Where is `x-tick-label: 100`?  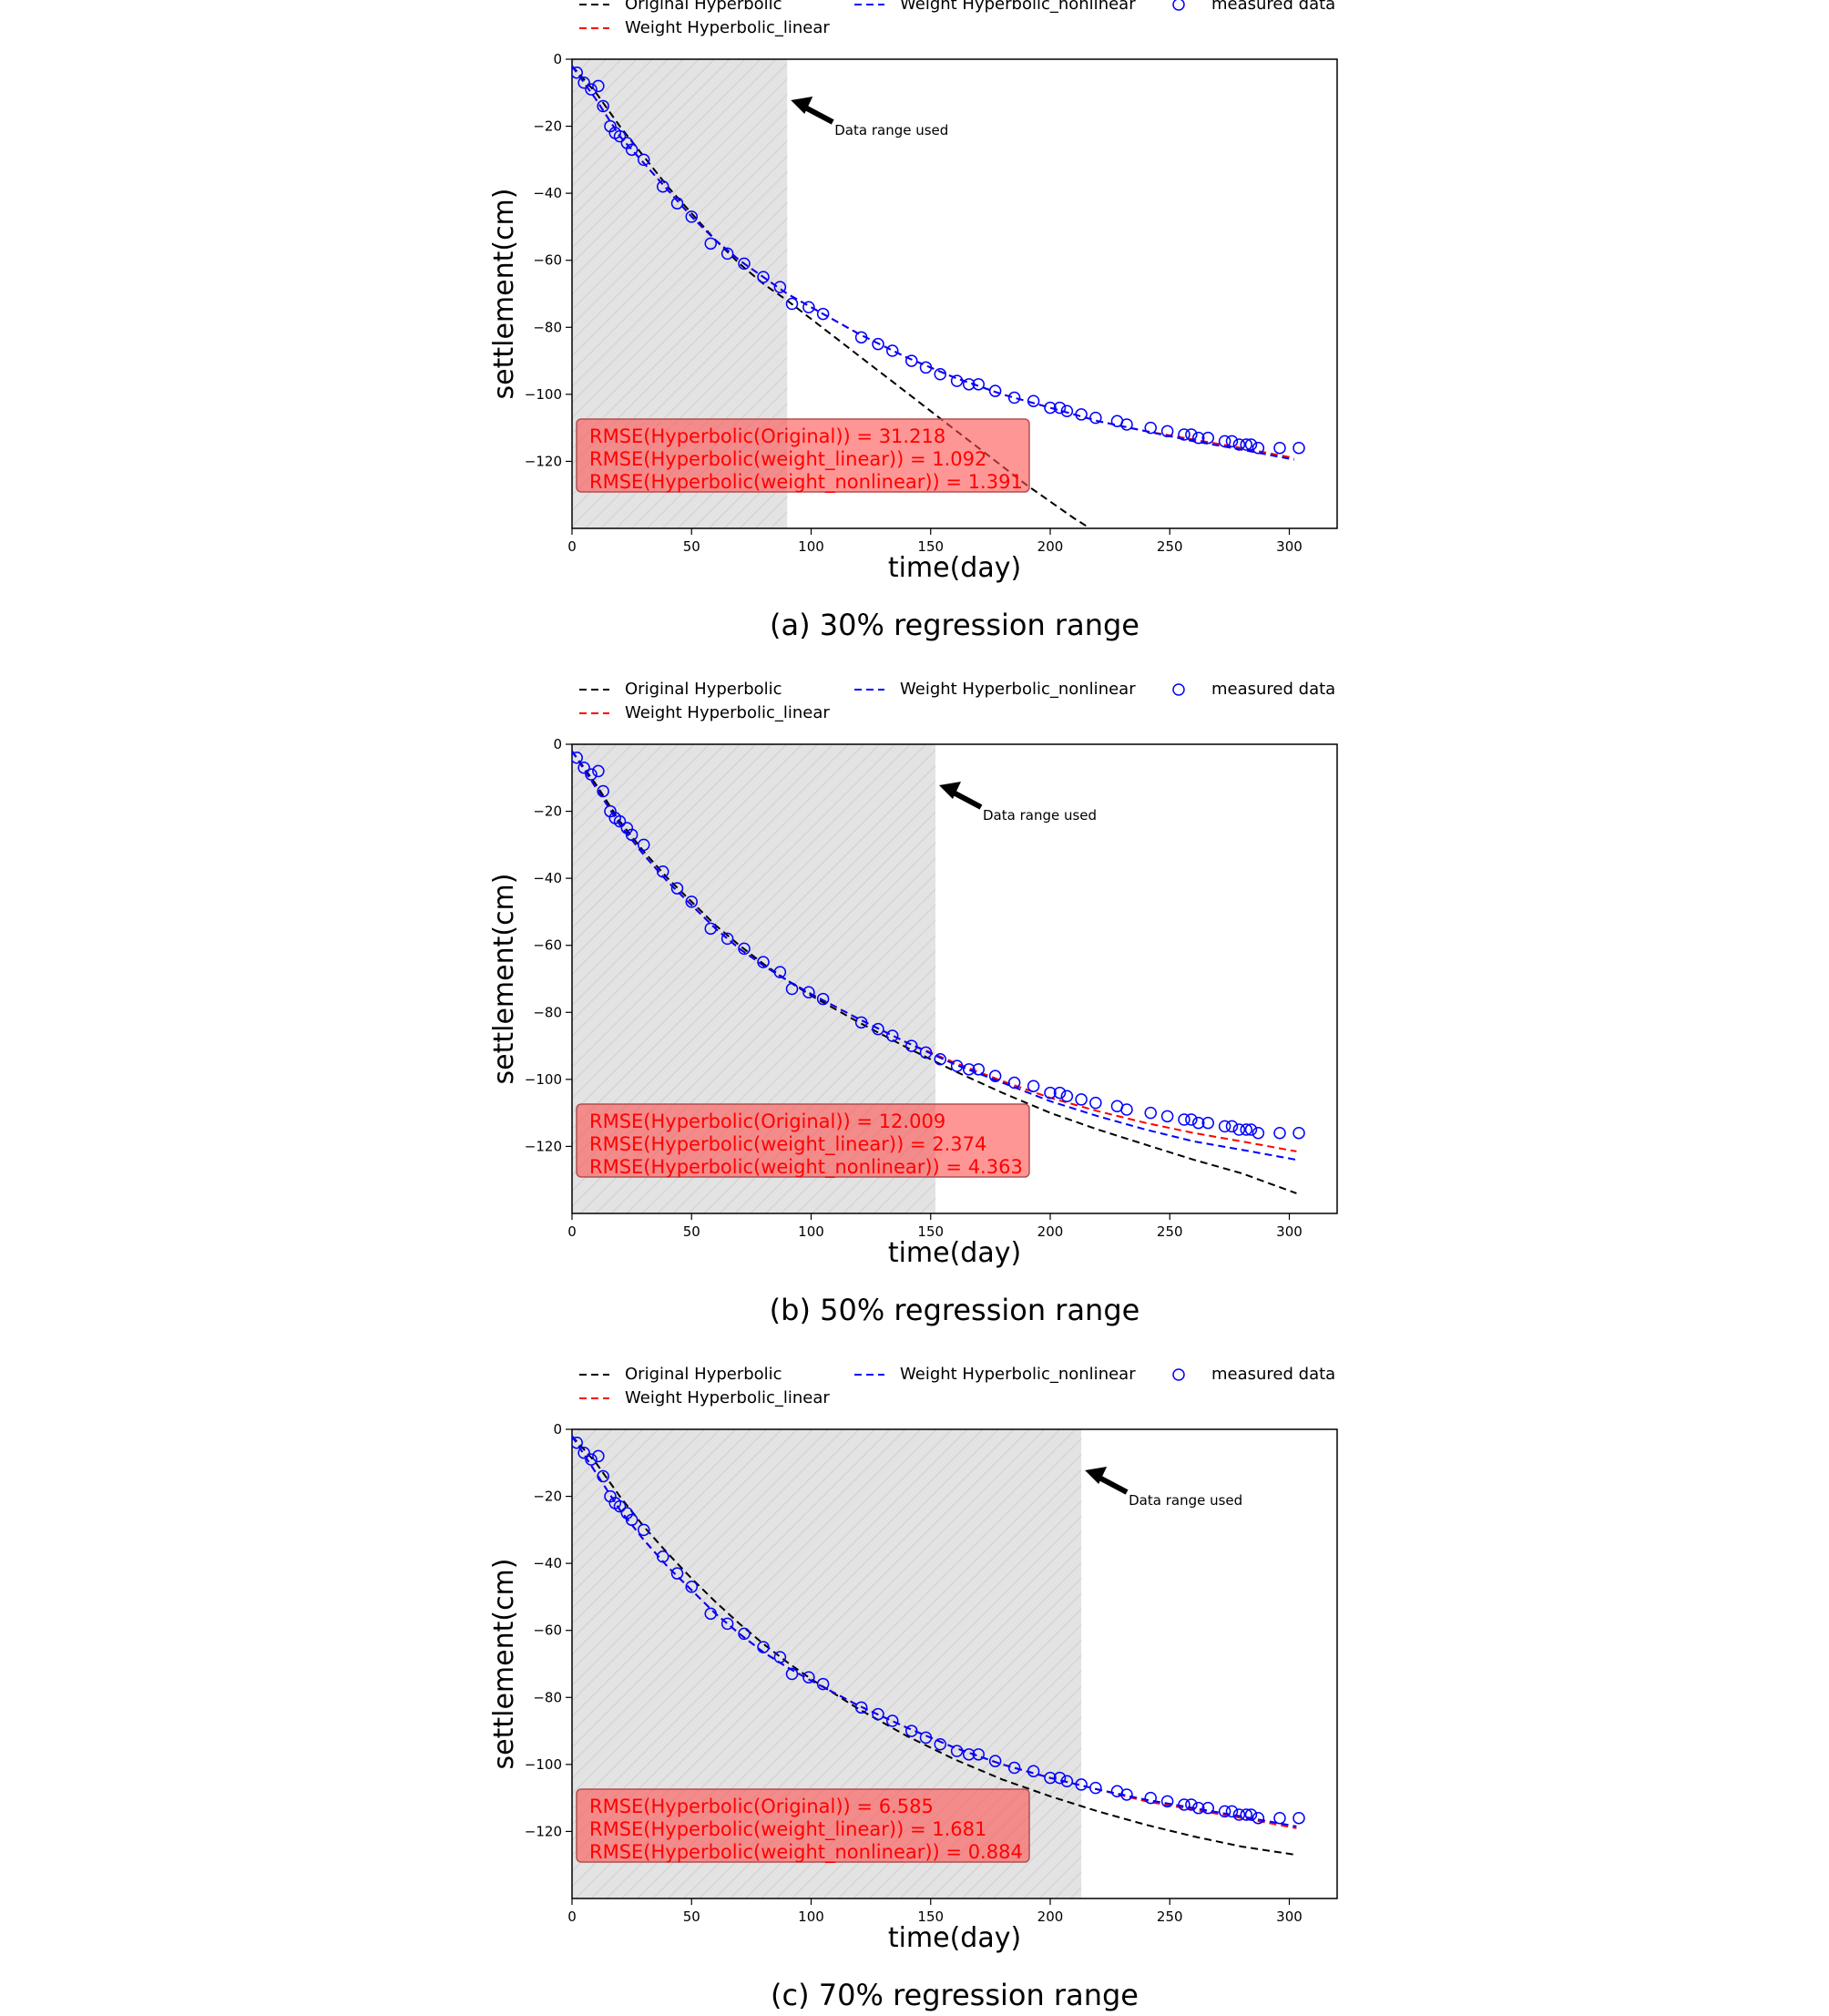 x-tick-label: 100 is located at coordinates (811, 546).